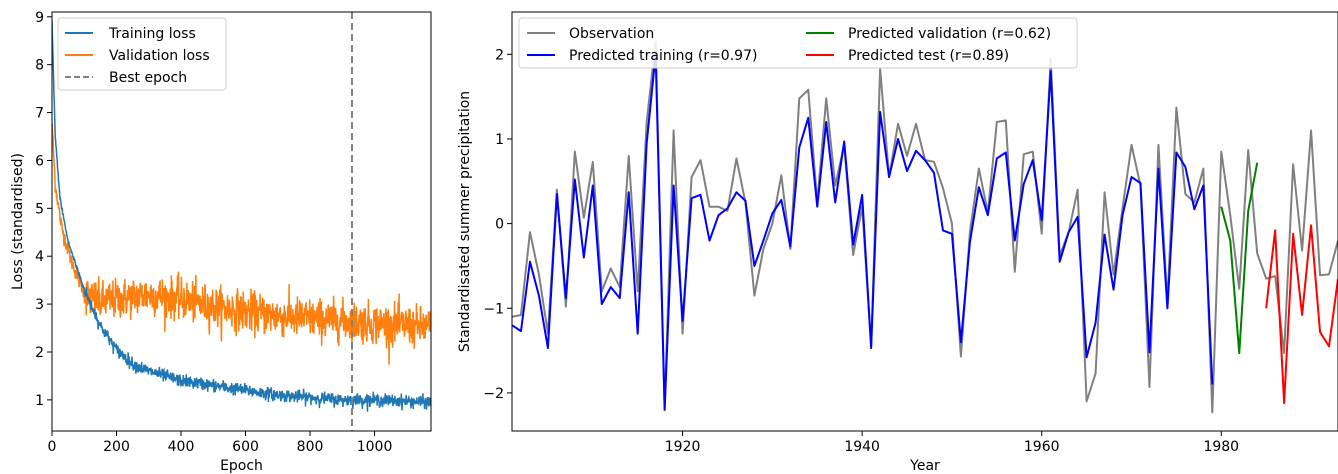  Describe the element at coordinates (39, 209) in the screenshot. I see `loss-y-tick-label: 5` at that location.